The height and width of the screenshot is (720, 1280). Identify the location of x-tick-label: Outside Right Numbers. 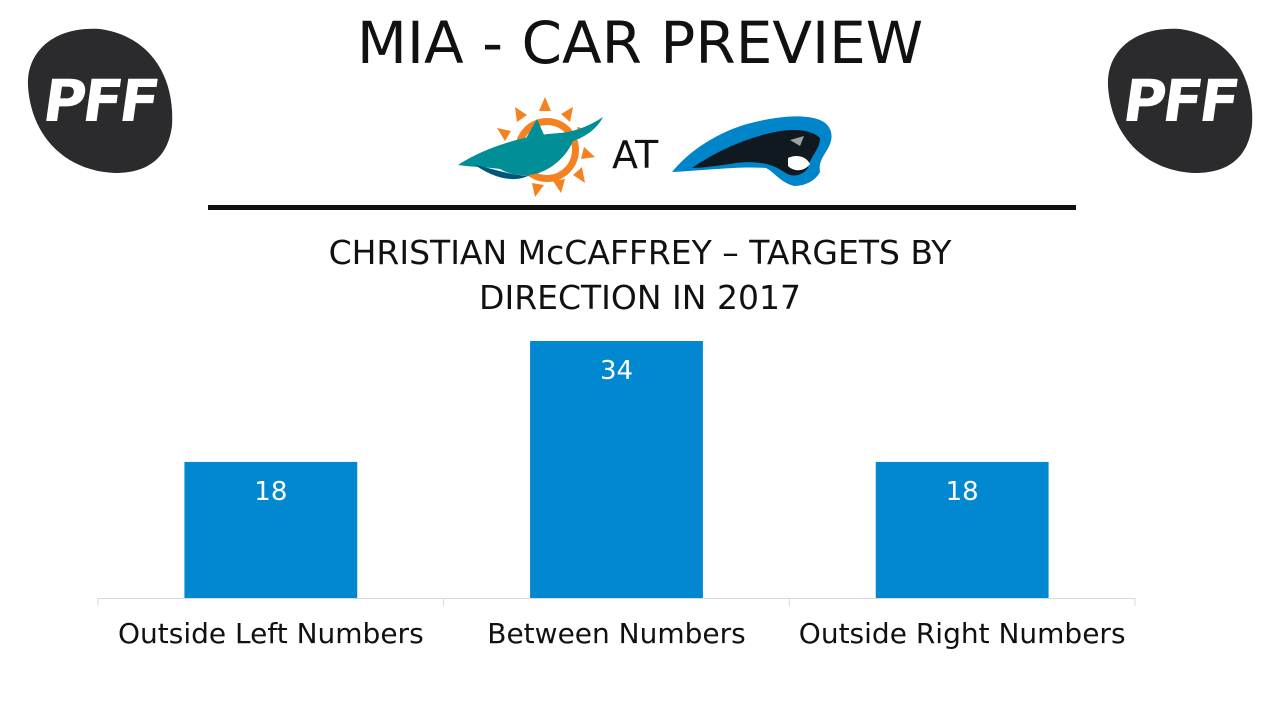
(962, 633).